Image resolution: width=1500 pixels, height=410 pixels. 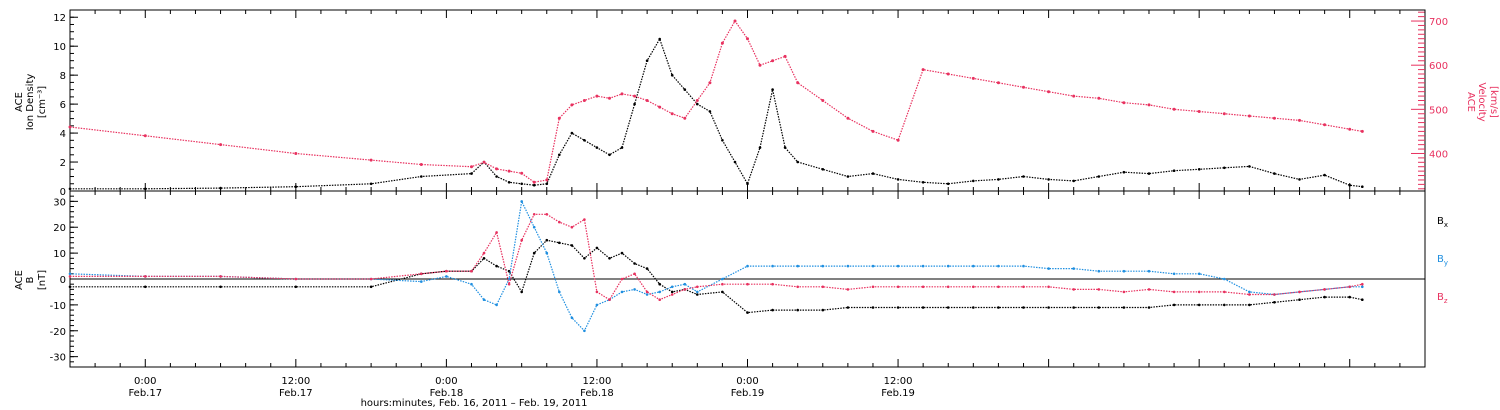 I want to click on b-tick-label: -10, so click(x=58, y=306).